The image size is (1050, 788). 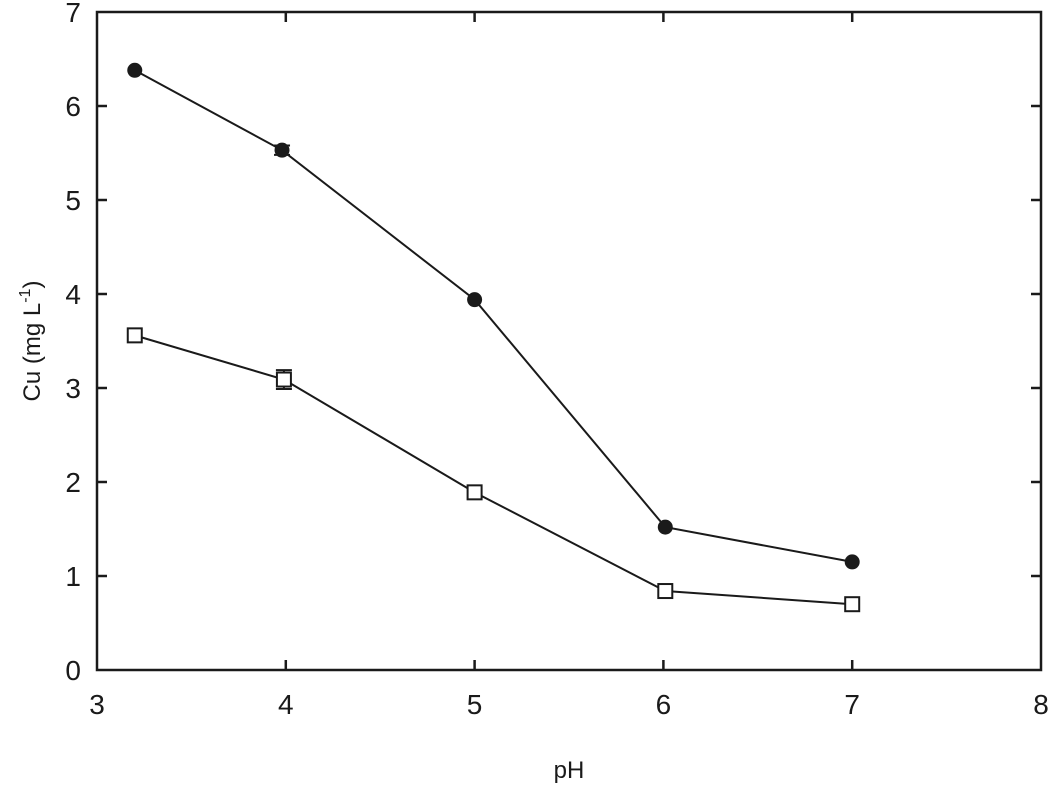 I want to click on y-tick-label: 5, so click(x=73, y=200).